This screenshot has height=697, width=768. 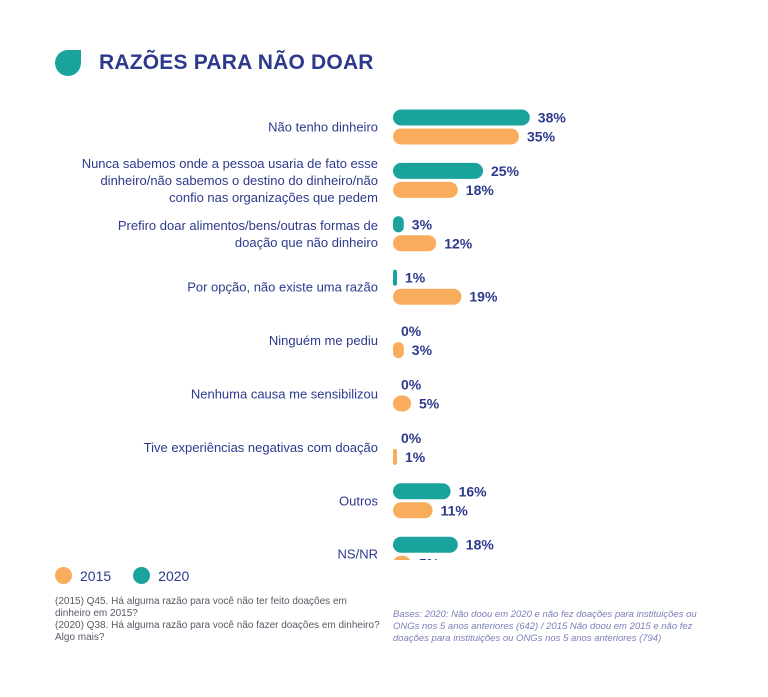 I want to click on category-label: Tive experiências negativas com doação, so click(x=261, y=447).